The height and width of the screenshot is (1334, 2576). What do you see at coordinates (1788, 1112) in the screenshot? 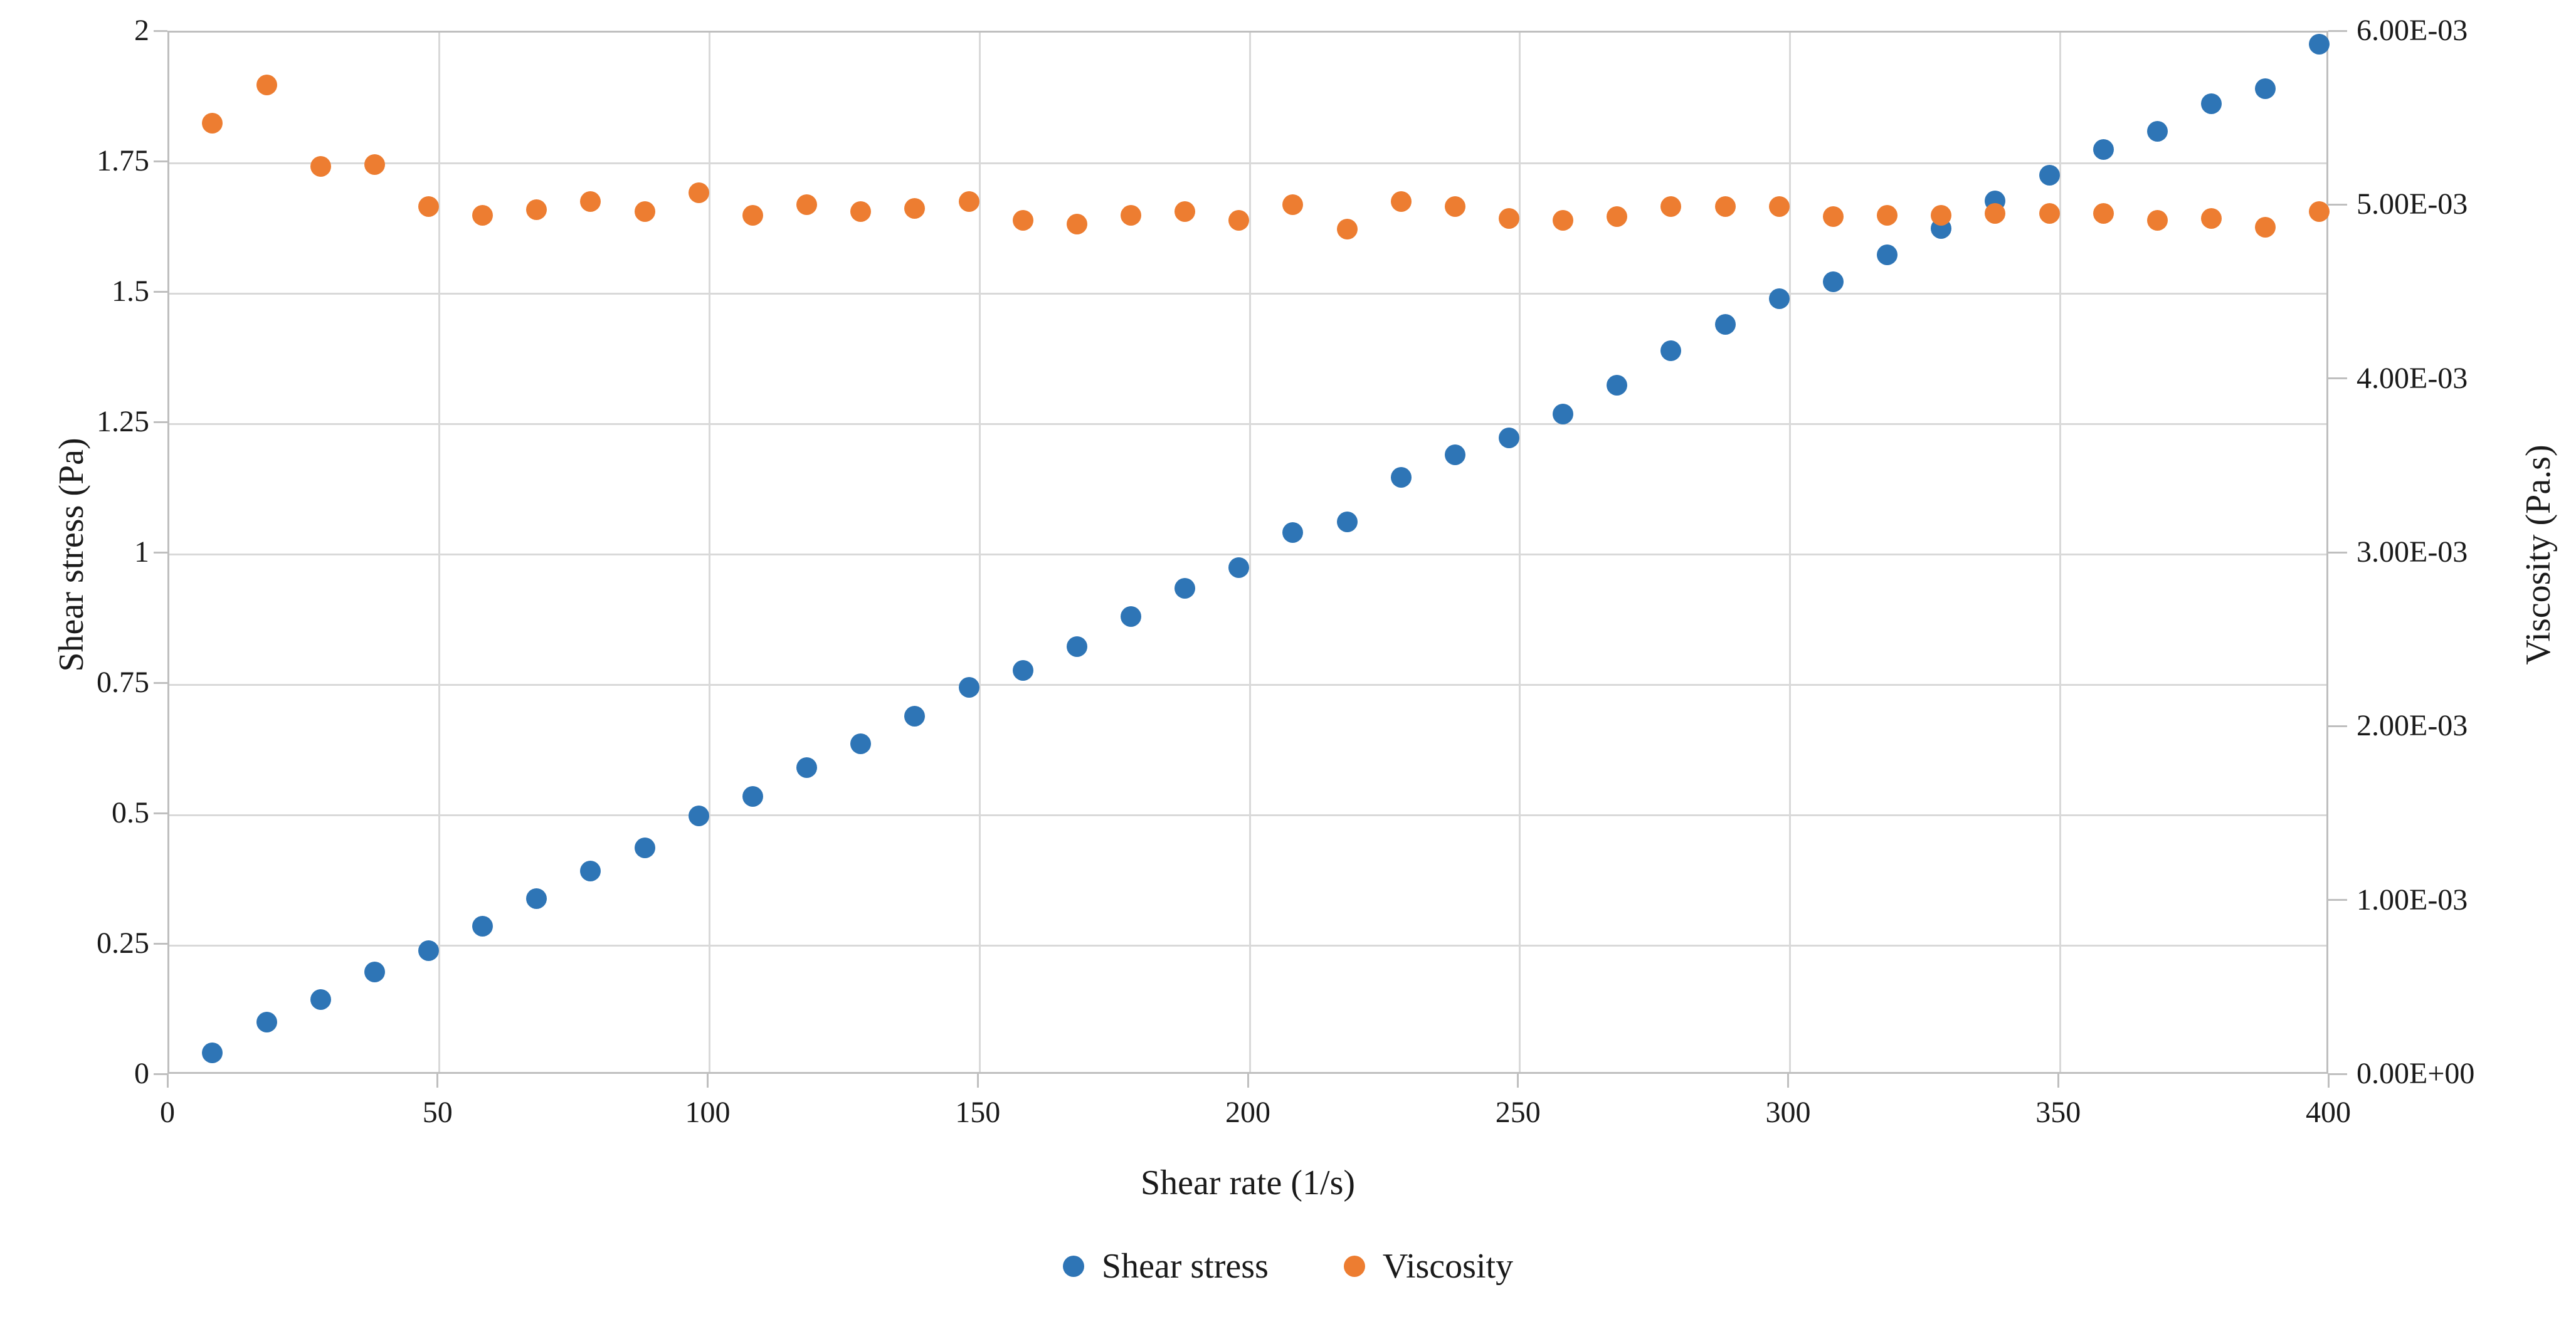
I see `x-axis-label-300: 300` at bounding box center [1788, 1112].